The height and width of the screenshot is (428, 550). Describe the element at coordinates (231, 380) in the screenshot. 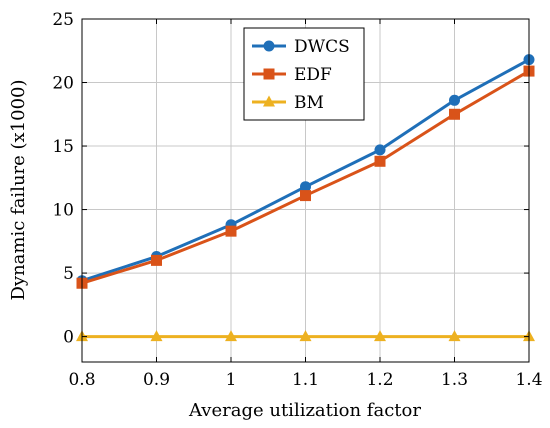

I see `x-tick-label: 1` at that location.